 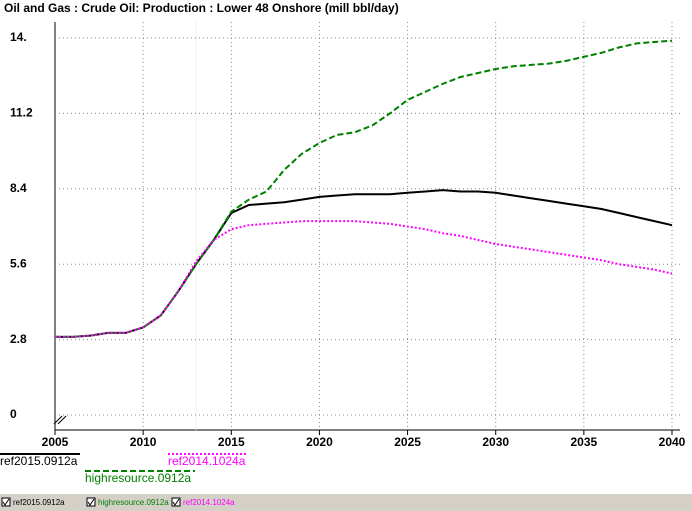 What do you see at coordinates (133, 502) in the screenshot?
I see `toggle-label: highresource.0912a` at bounding box center [133, 502].